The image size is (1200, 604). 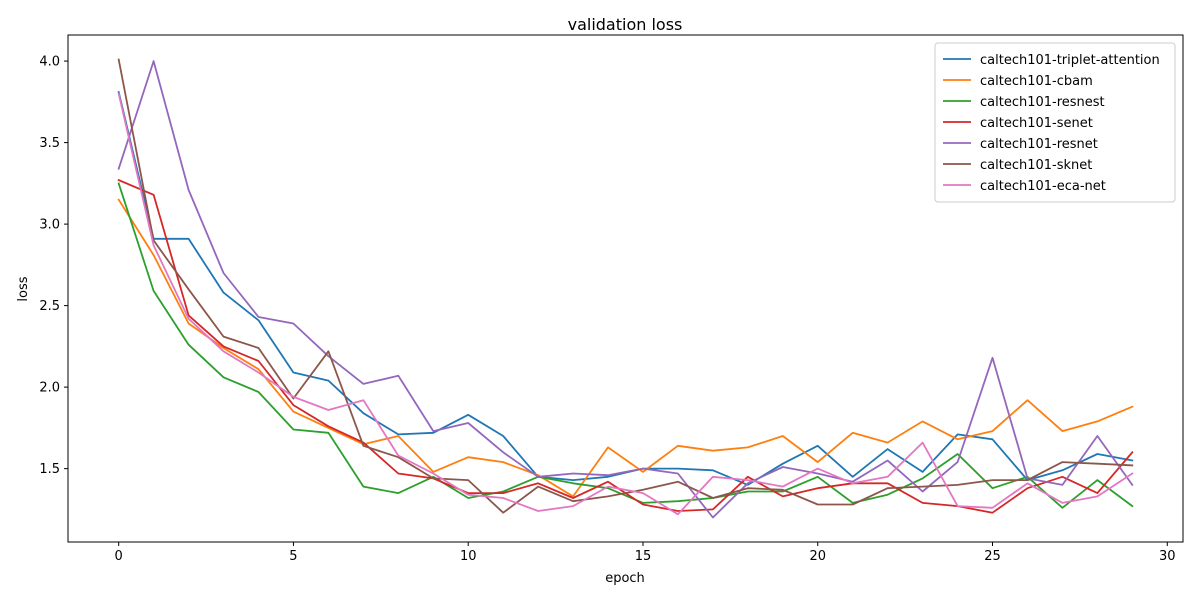 What do you see at coordinates (468, 556) in the screenshot?
I see `x-tick-label: 10` at bounding box center [468, 556].